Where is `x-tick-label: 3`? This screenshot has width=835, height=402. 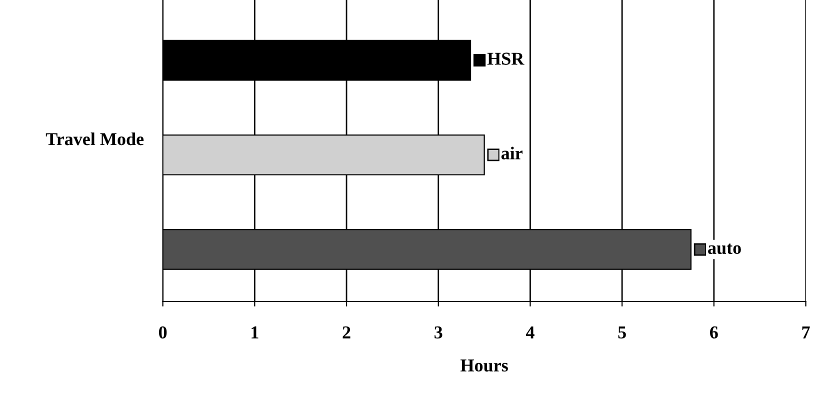 x-tick-label: 3 is located at coordinates (438, 332).